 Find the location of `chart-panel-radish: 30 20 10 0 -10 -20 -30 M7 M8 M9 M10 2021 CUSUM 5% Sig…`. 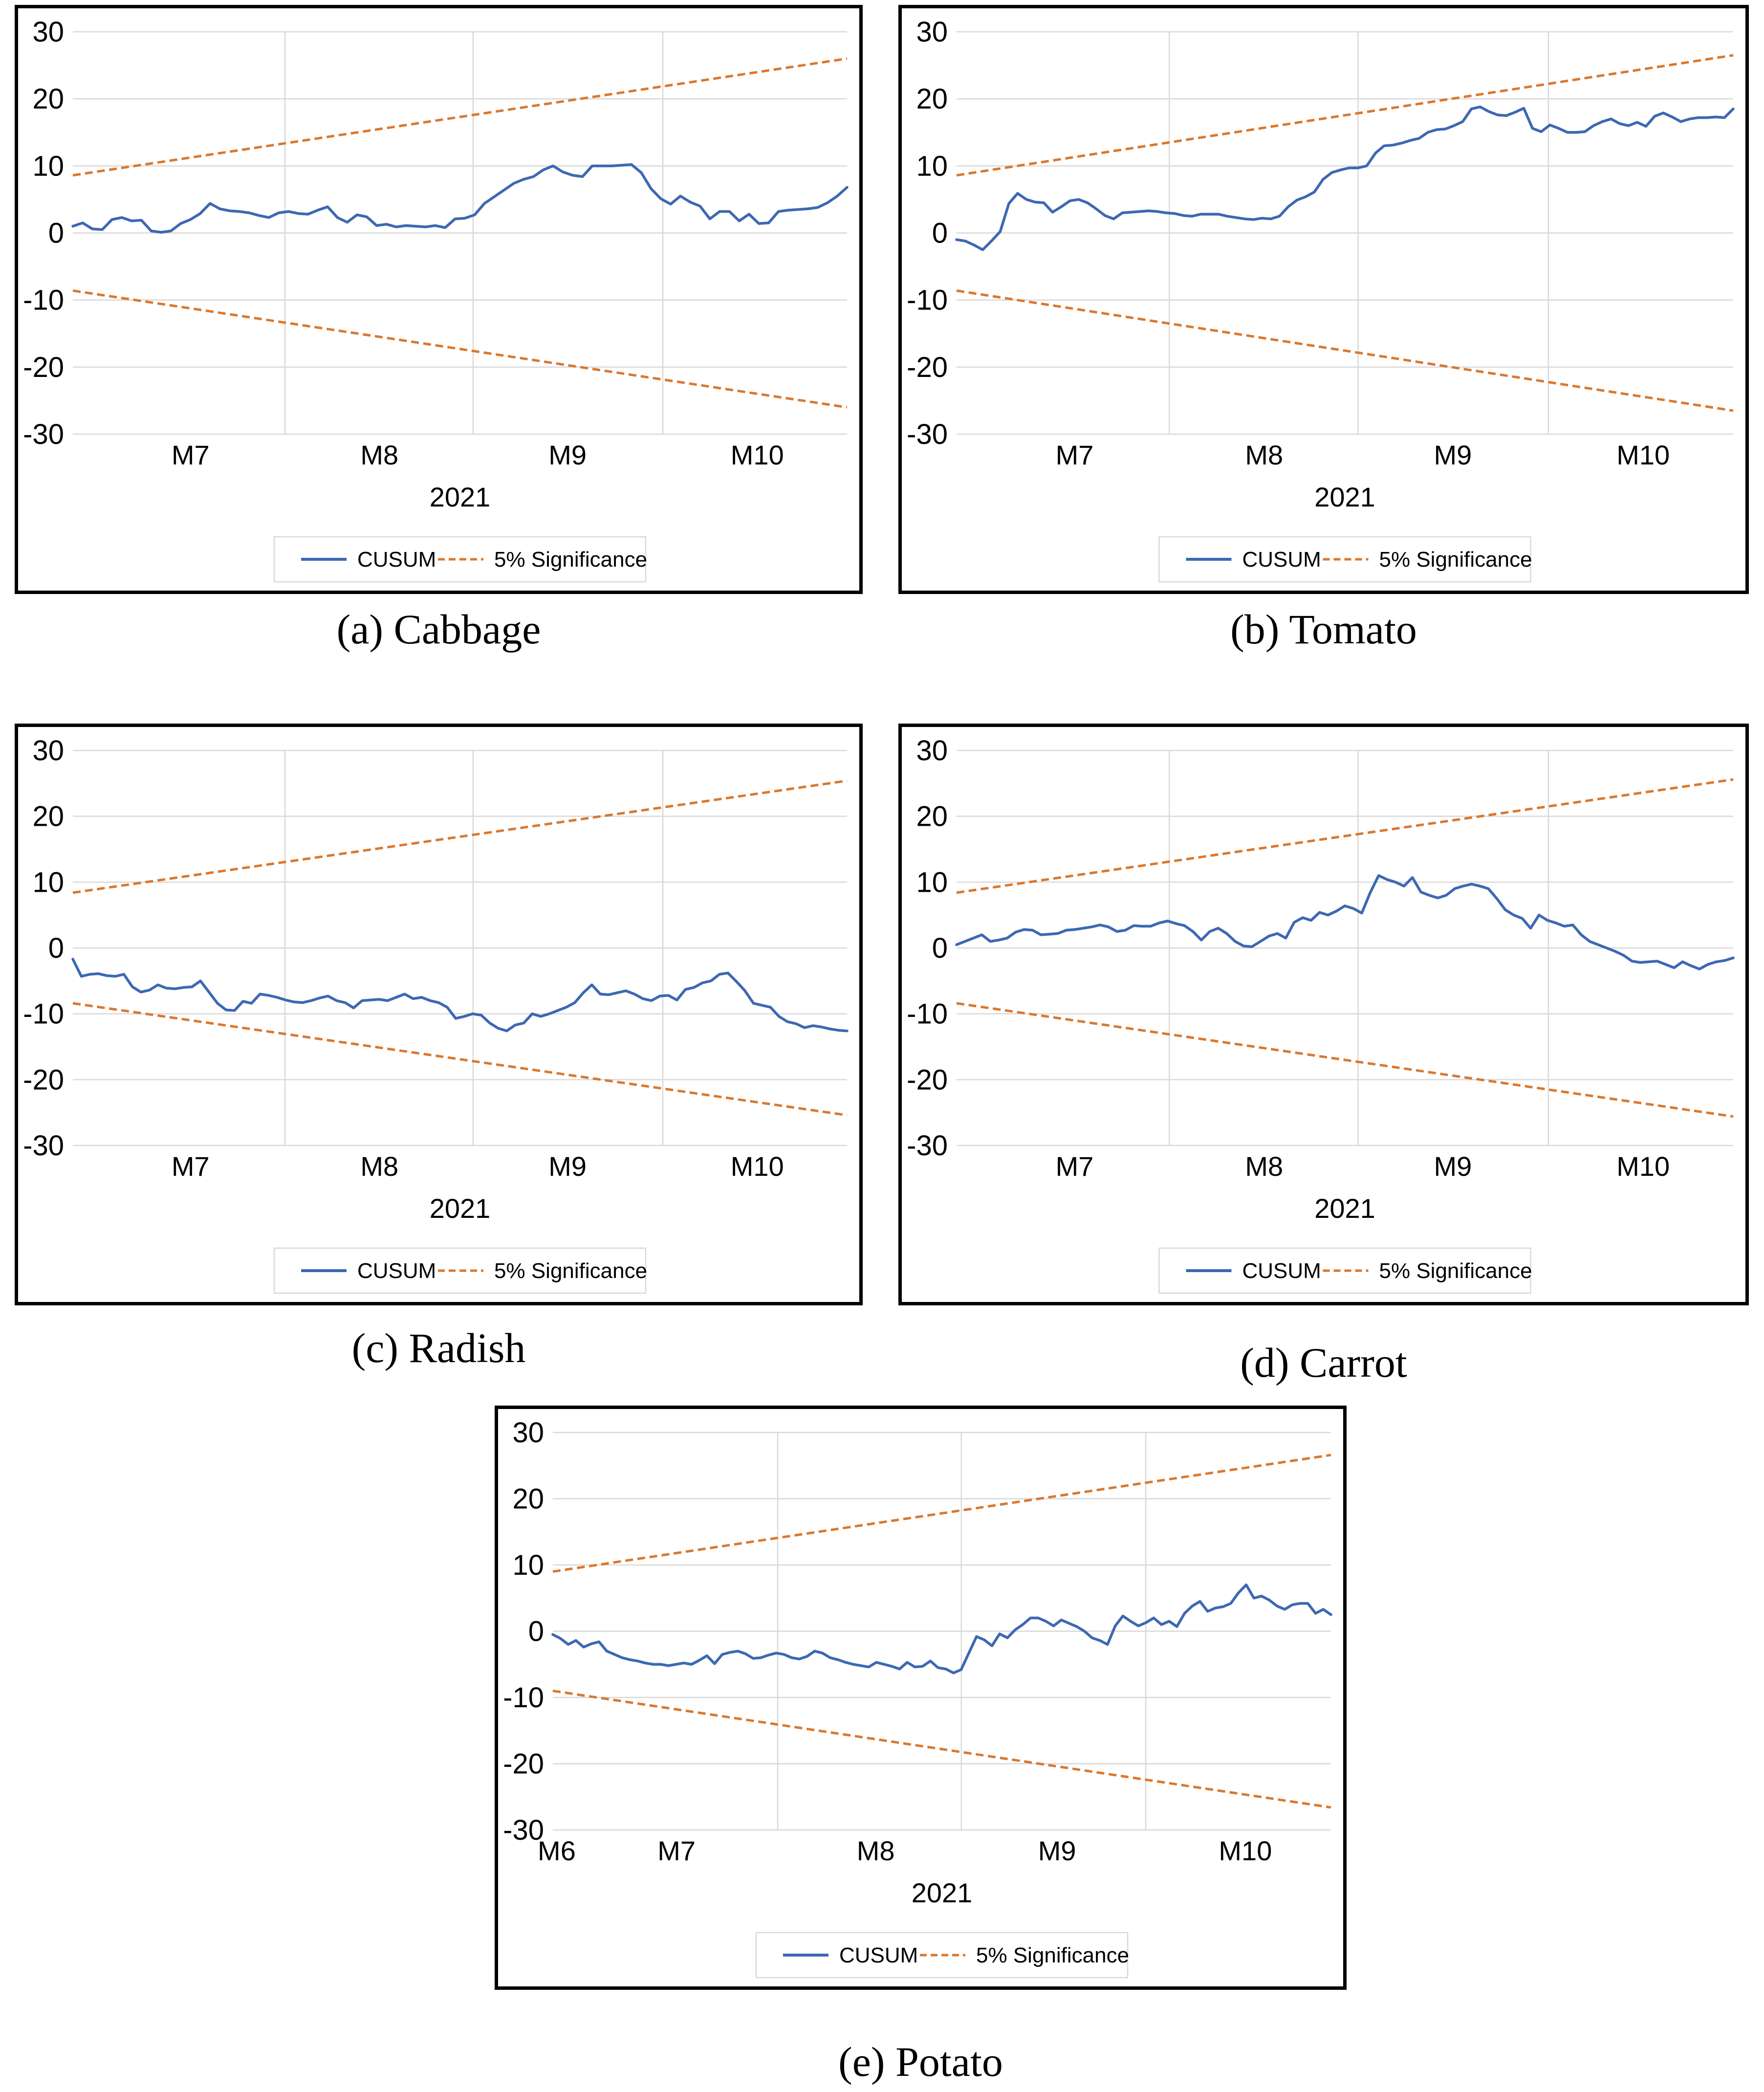

chart-panel-radish: 30 20 10 0 -10 -20 -30 M7 M8 M9 M10 2021 CUSUM 5% Sig… is located at coordinates (439, 1014).